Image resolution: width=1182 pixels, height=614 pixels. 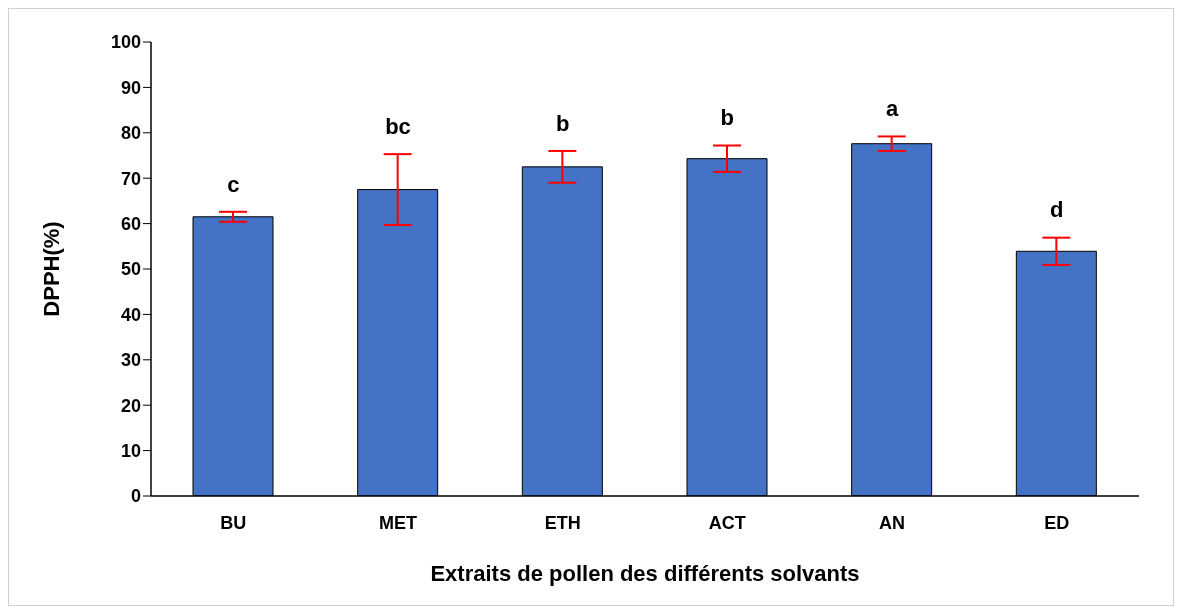 What do you see at coordinates (130, 133) in the screenshot?
I see `y-tick-label: 80` at bounding box center [130, 133].